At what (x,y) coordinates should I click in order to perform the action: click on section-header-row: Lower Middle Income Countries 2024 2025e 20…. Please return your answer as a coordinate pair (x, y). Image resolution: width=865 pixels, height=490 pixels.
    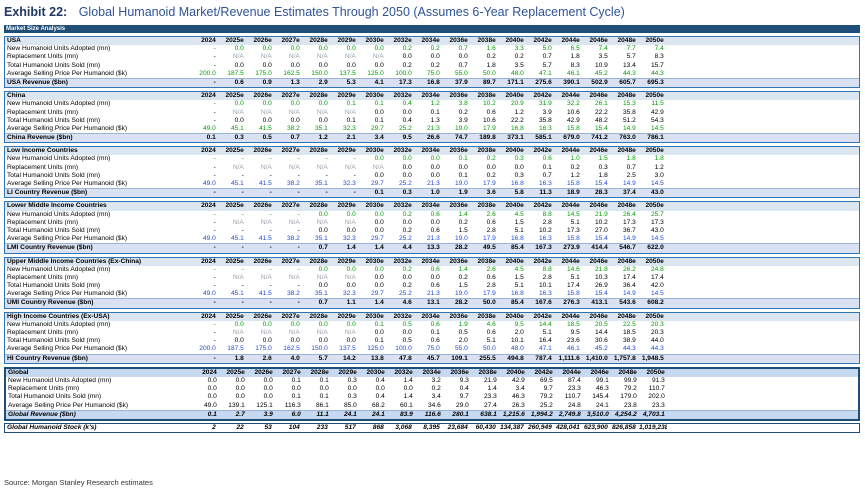
    Looking at the image, I should click on (432, 206).